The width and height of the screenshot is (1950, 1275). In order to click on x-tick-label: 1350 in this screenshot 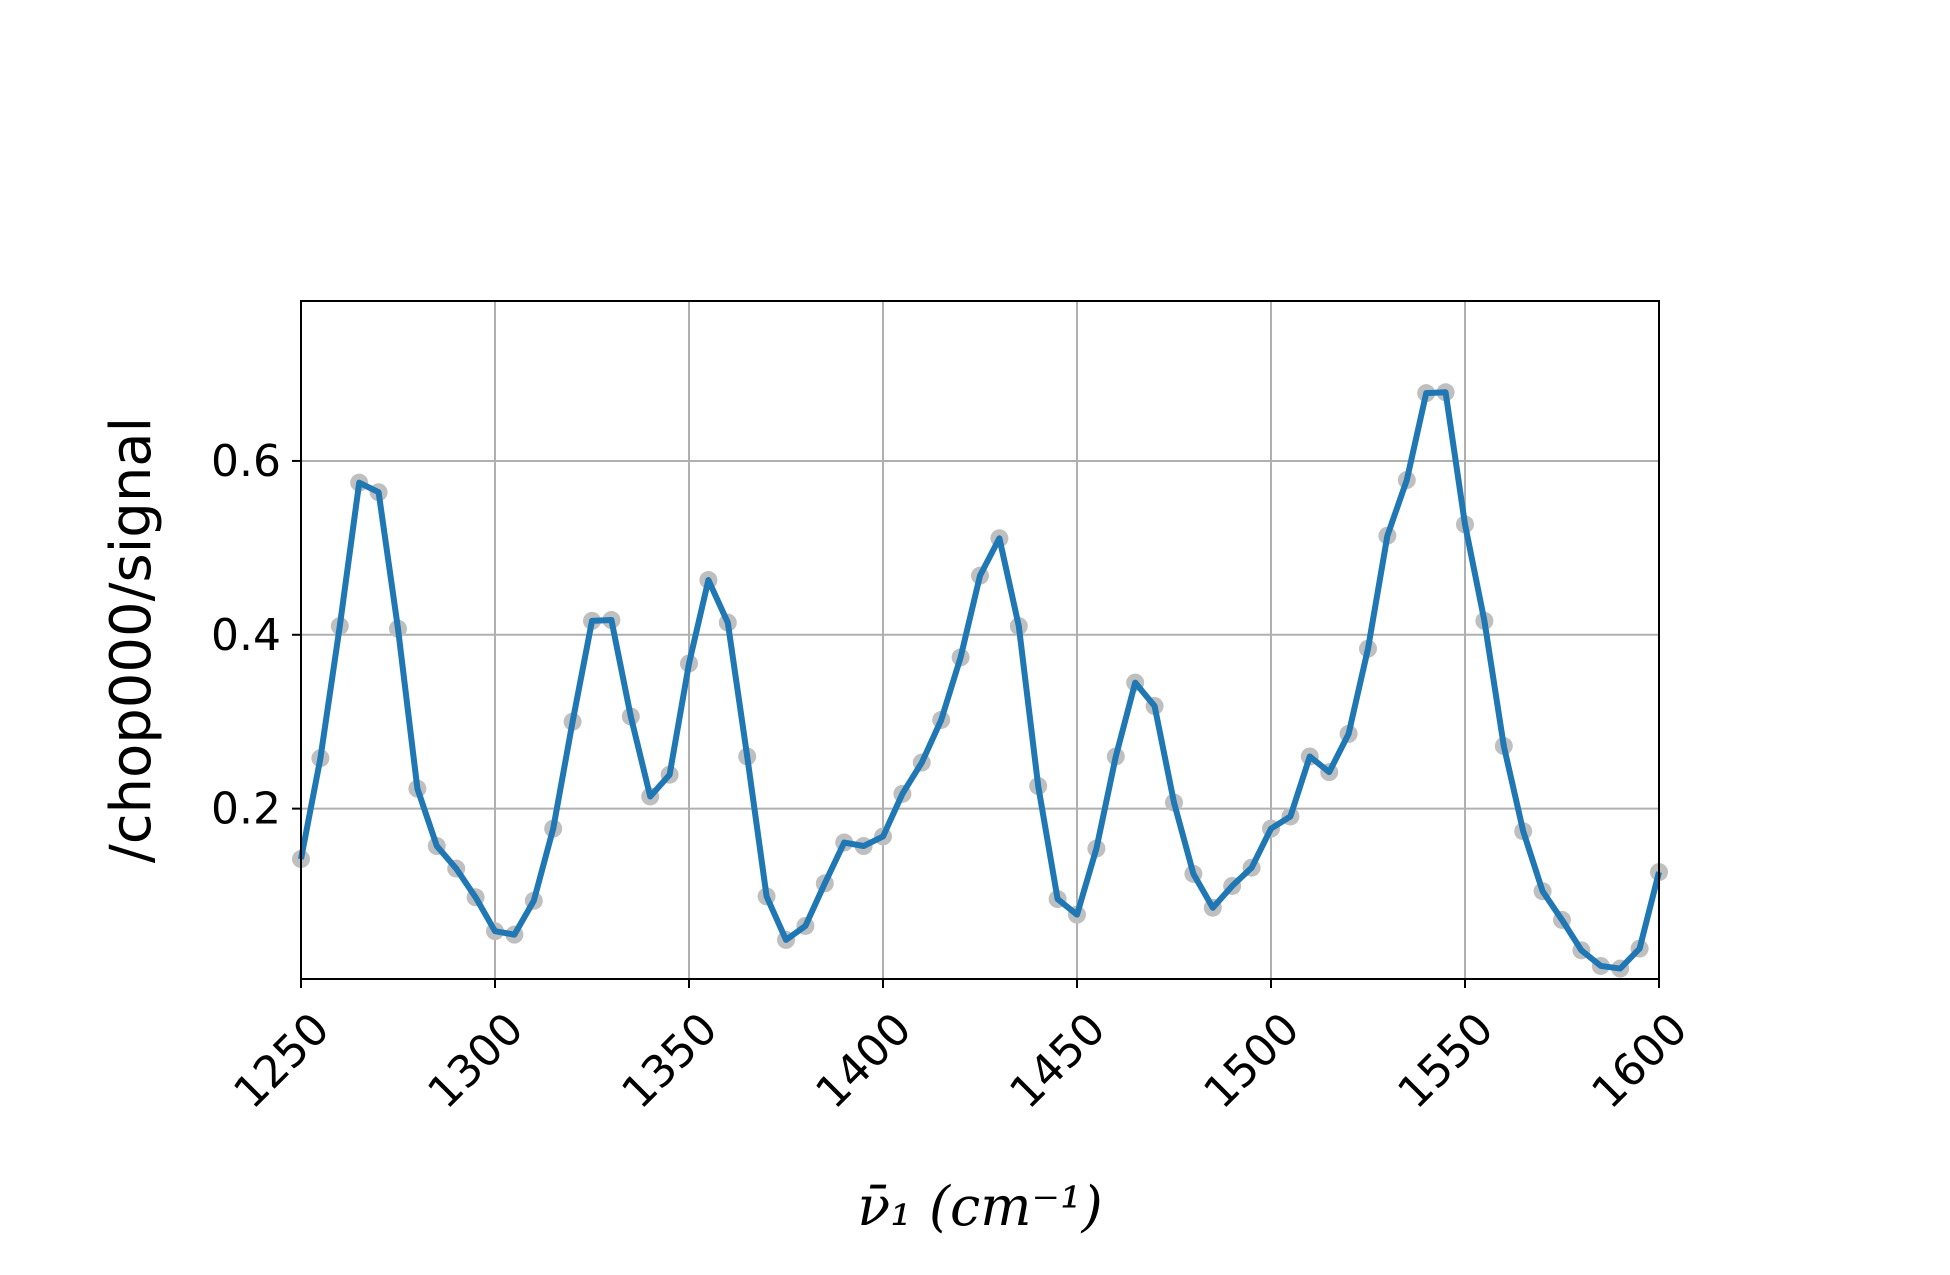, I will do `click(669, 1060)`.